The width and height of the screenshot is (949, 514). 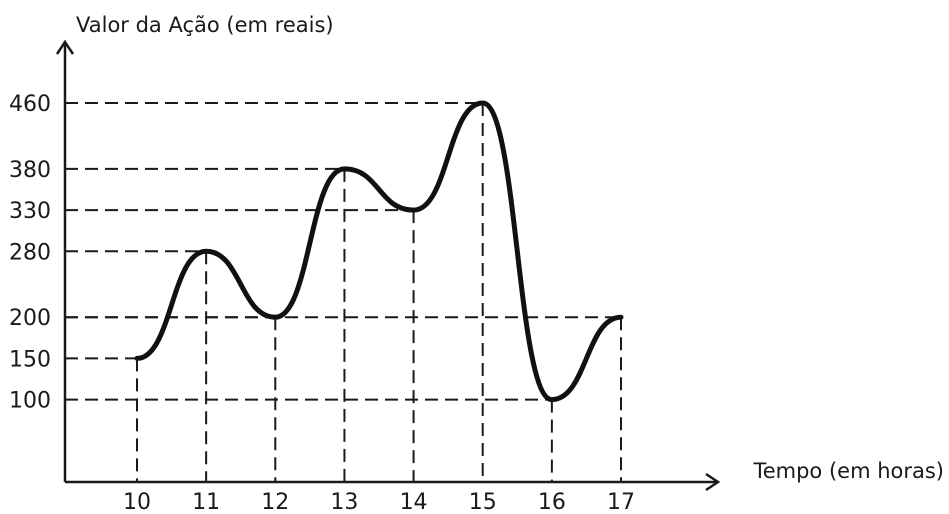 I want to click on y-tick-label-460: 460, so click(x=30, y=104).